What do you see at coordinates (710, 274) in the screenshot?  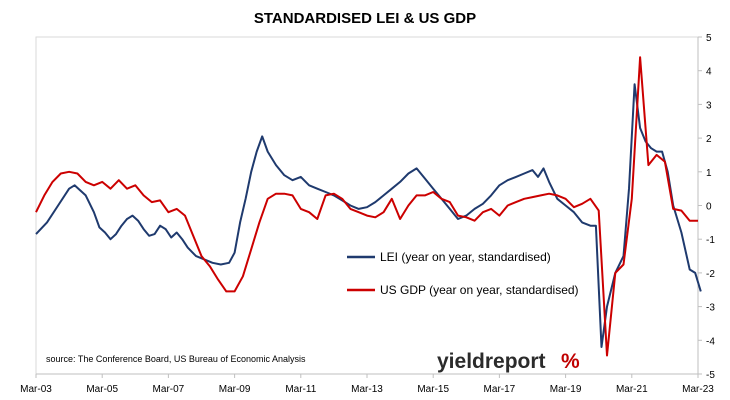 I see `y-tick-label: -2` at bounding box center [710, 274].